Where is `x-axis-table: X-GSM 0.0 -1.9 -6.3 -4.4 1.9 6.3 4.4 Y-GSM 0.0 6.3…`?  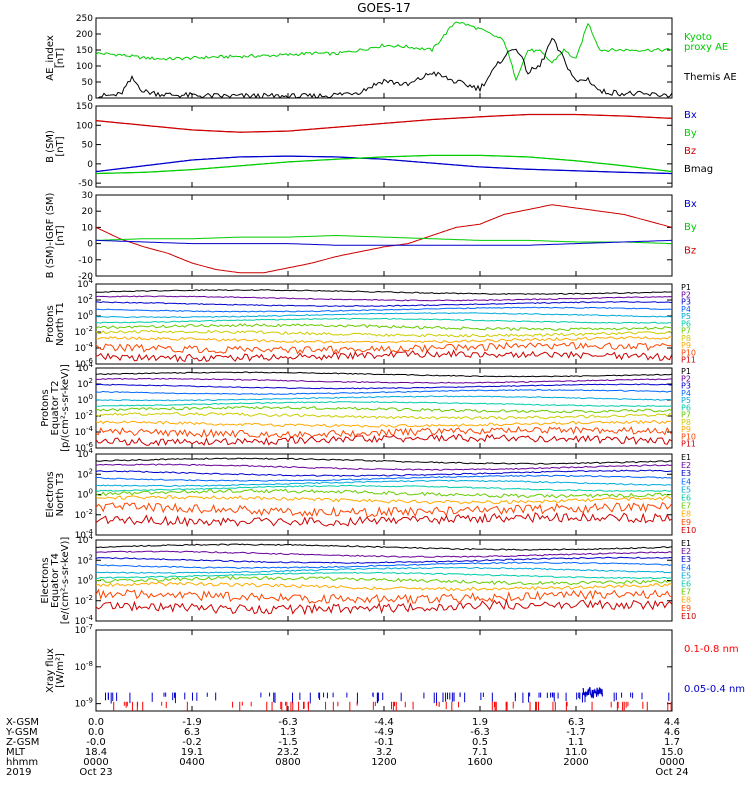 x-axis-table: X-GSM 0.0 -1.9 -6.3 -4.4 1.9 6.3 4.4 Y-GSM 0.0 6.3… is located at coordinates (347, 747).